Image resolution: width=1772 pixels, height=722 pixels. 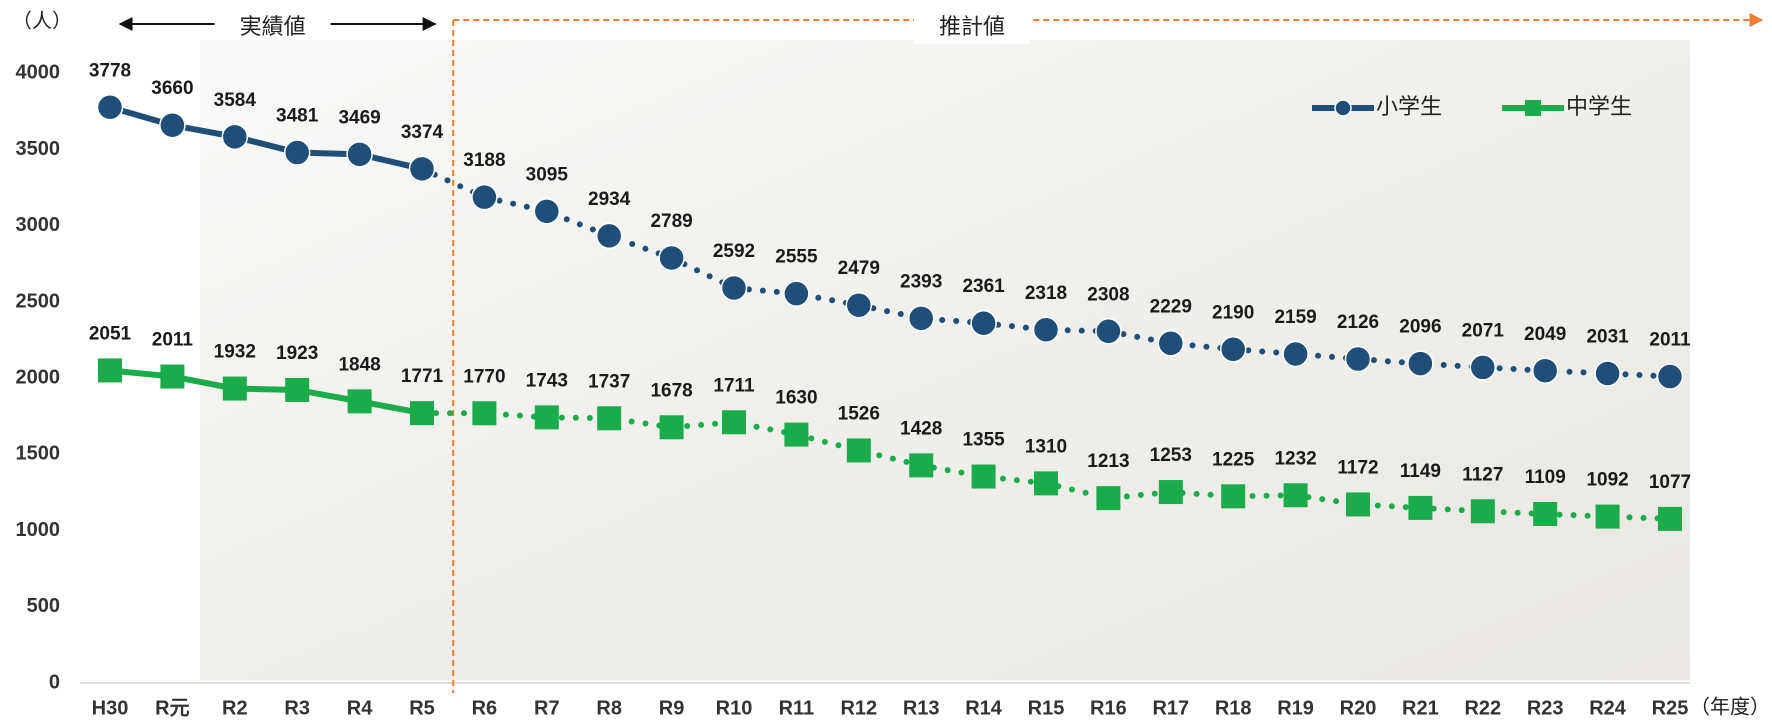 I want to click on x-tick-label: R3, so click(x=297, y=708).